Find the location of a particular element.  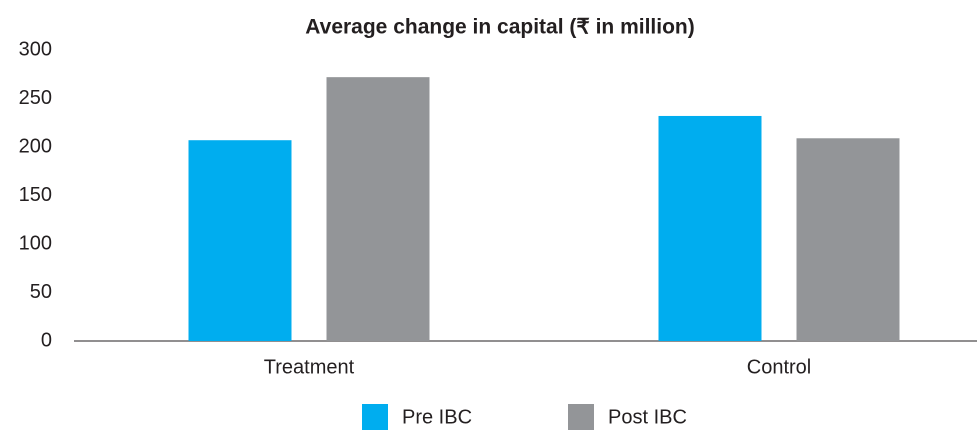

x-tick-label: Control is located at coordinates (779, 367).